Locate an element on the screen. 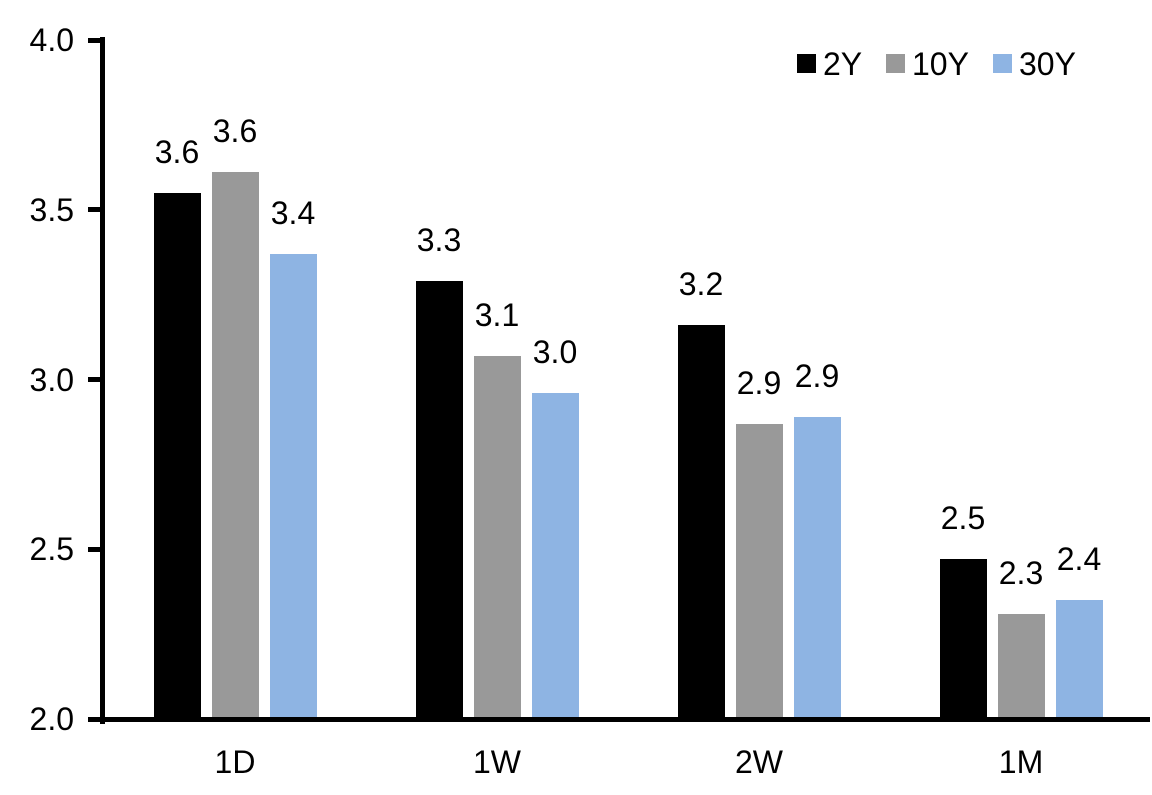 This screenshot has height=795, width=1152. bar-value-label: 3.0 is located at coordinates (555, 352).